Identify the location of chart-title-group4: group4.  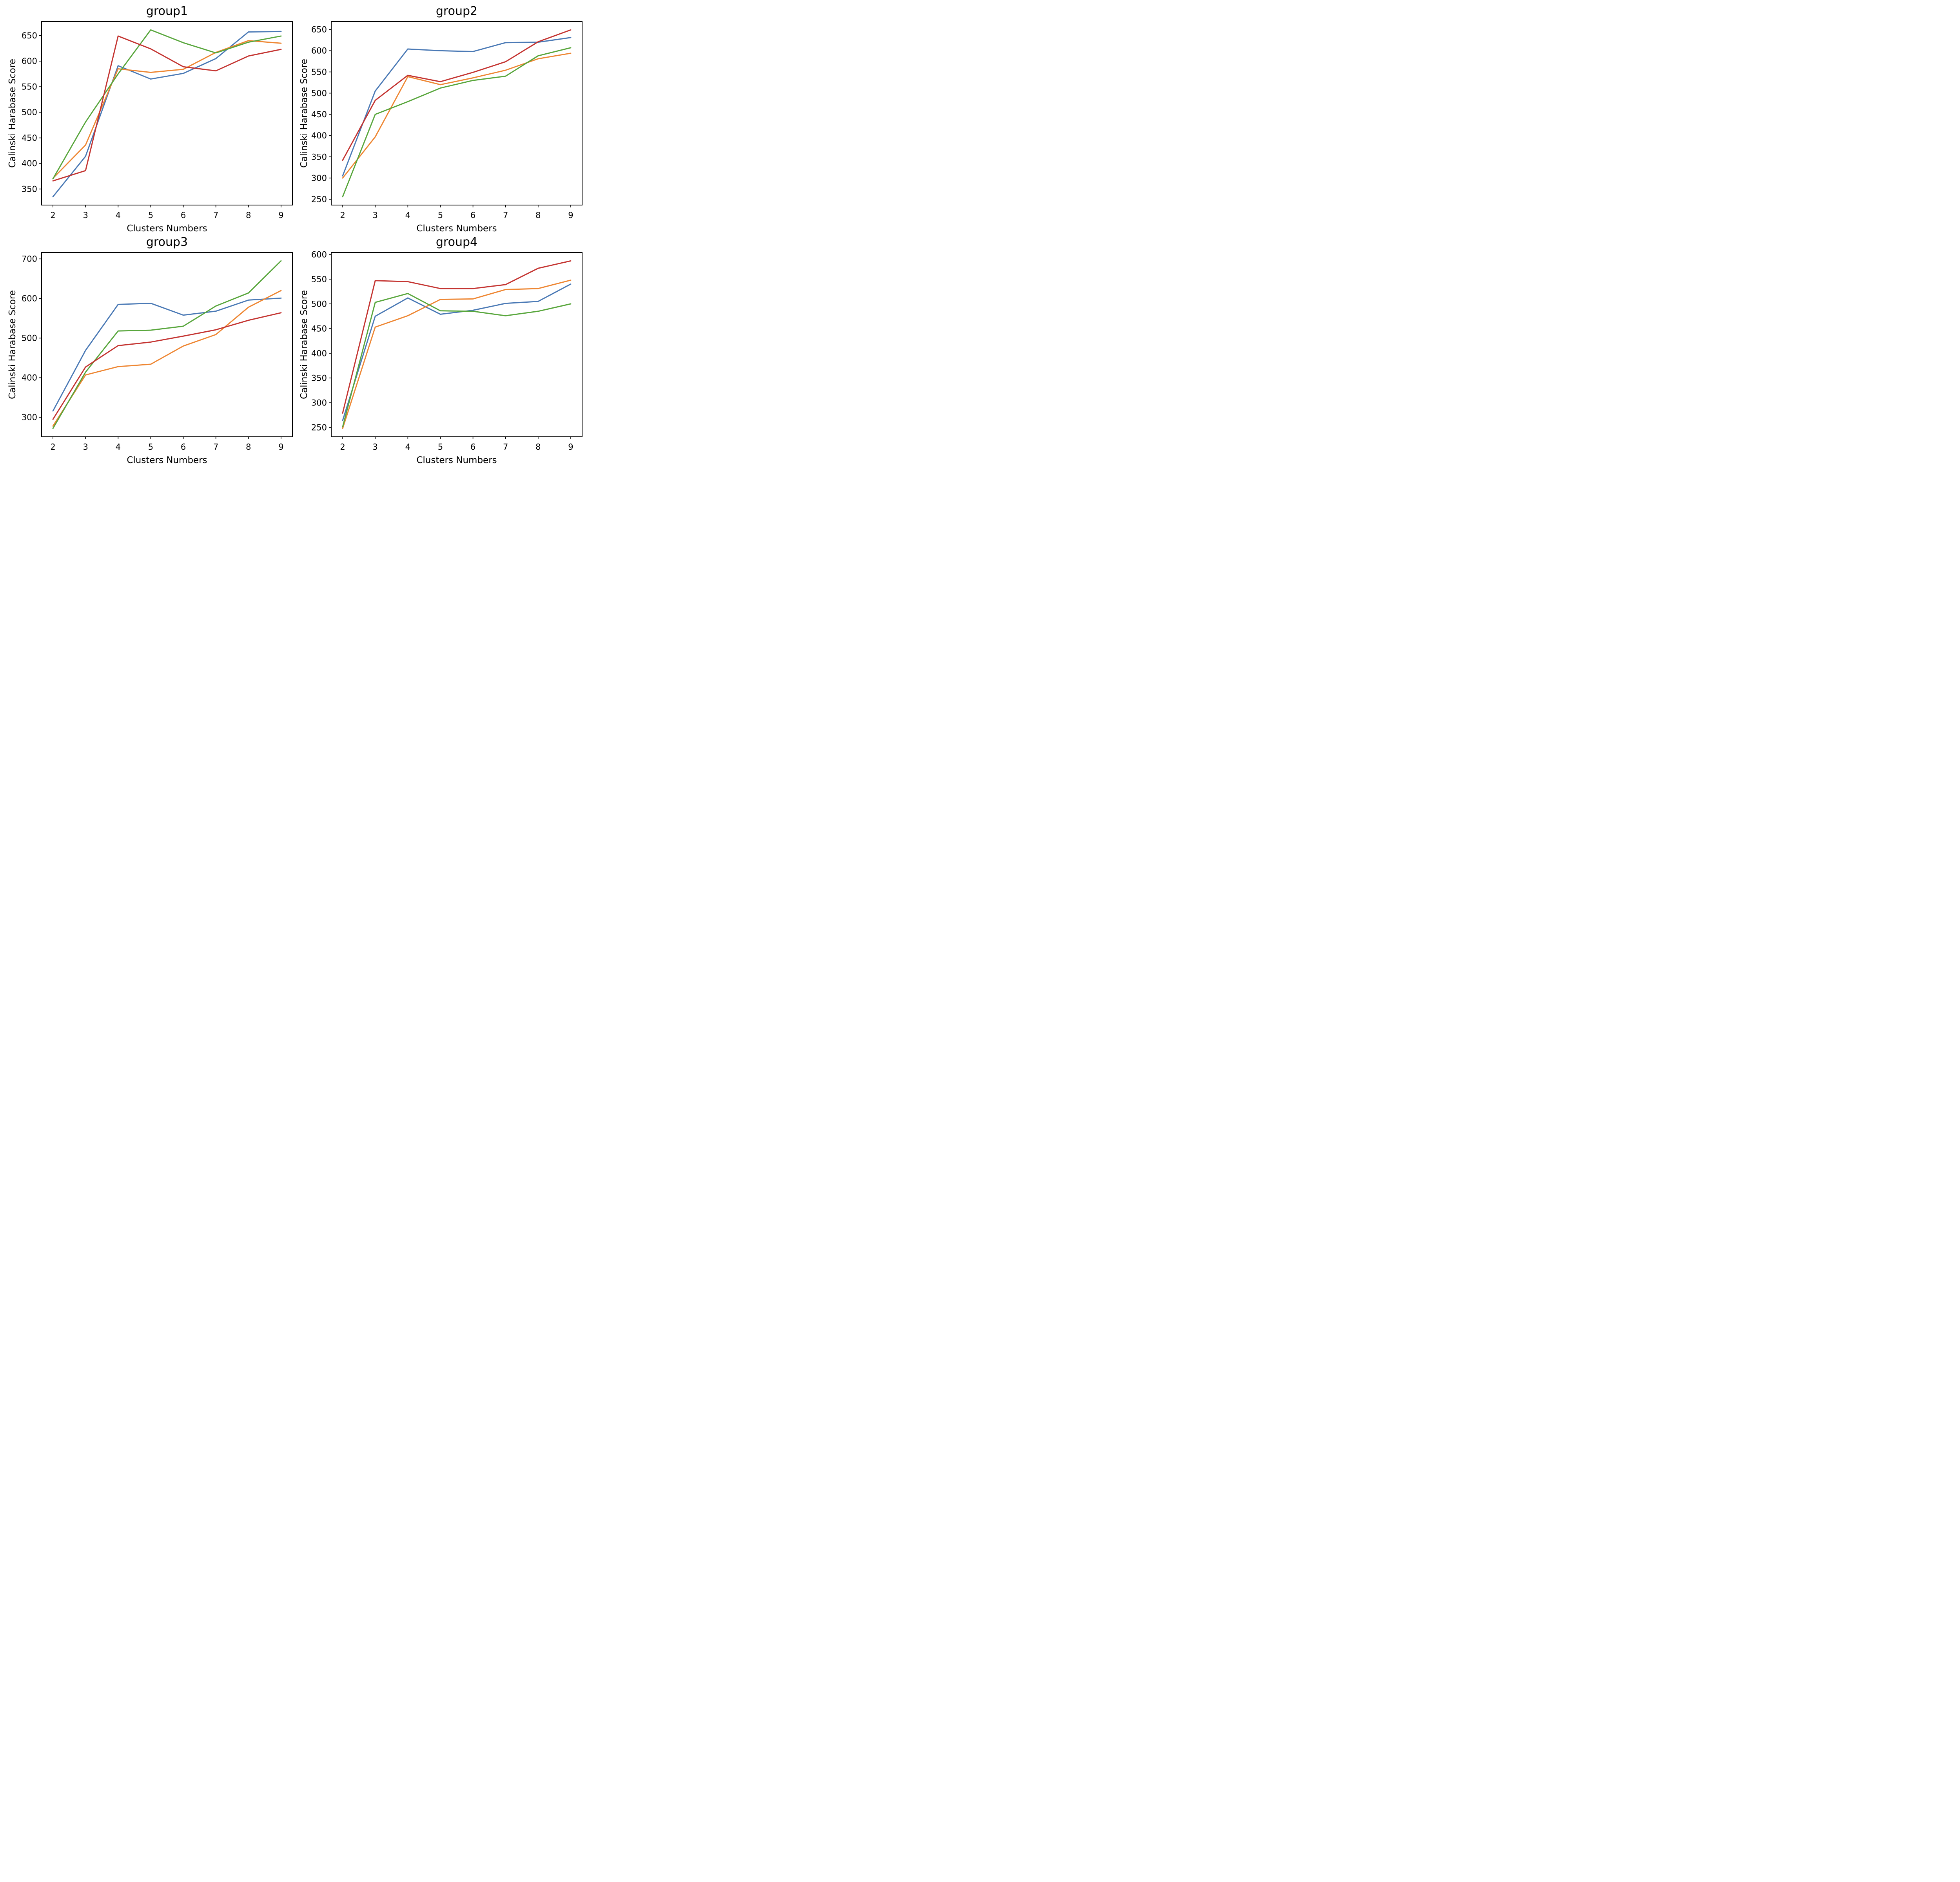
(457, 242).